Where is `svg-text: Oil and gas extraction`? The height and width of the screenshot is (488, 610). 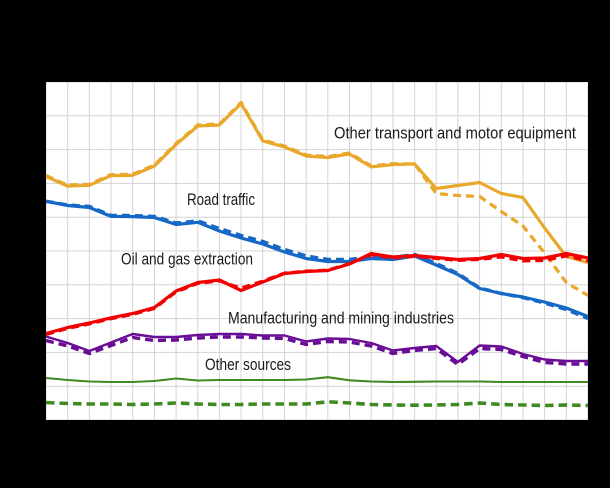 svg-text: Oil and gas extraction is located at coordinates (187, 259).